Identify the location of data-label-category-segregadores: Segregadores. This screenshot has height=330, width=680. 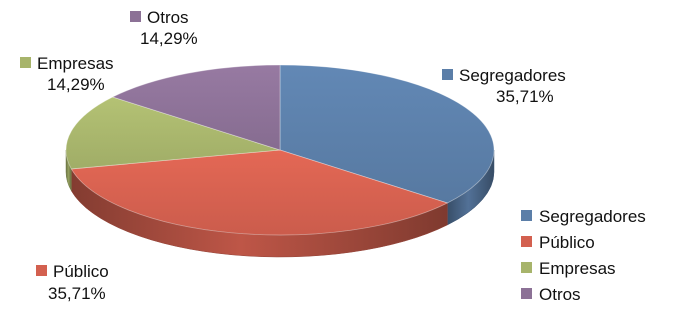
(512, 75).